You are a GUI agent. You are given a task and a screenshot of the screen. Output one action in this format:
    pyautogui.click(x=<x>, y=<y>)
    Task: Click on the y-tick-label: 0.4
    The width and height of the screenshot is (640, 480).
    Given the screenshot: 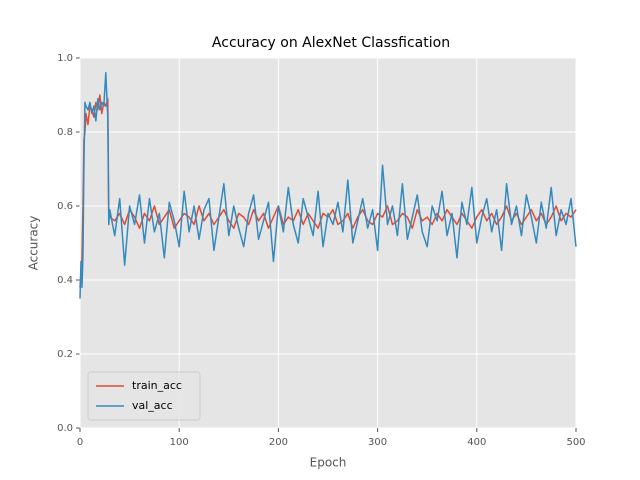 What is the action you would take?
    pyautogui.click(x=65, y=280)
    